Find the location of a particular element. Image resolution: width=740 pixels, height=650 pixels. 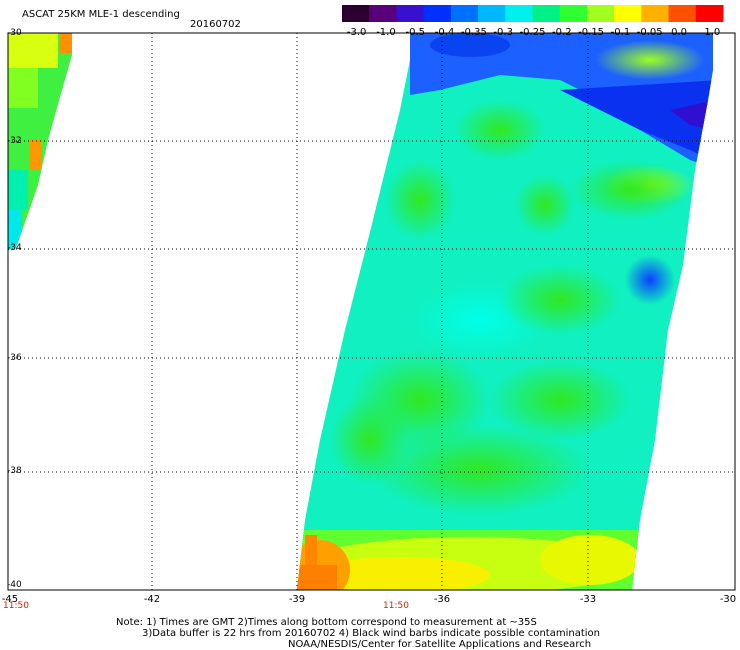

colorbar-label: -0.1 is located at coordinates (620, 32).